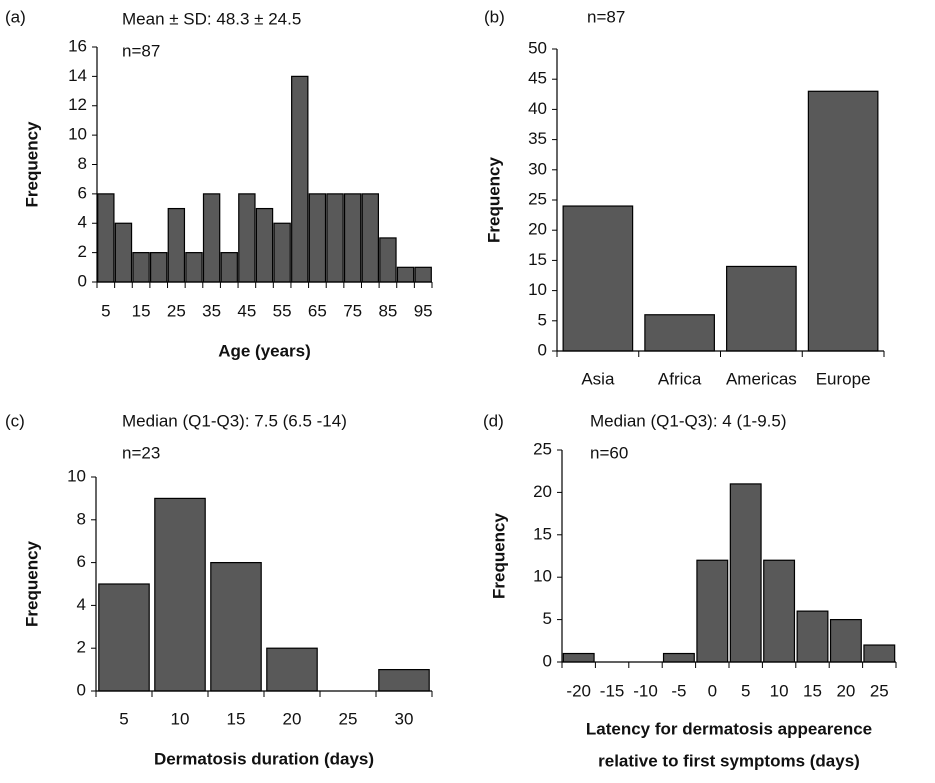  I want to click on x-tick-label: Africa, so click(680, 378).